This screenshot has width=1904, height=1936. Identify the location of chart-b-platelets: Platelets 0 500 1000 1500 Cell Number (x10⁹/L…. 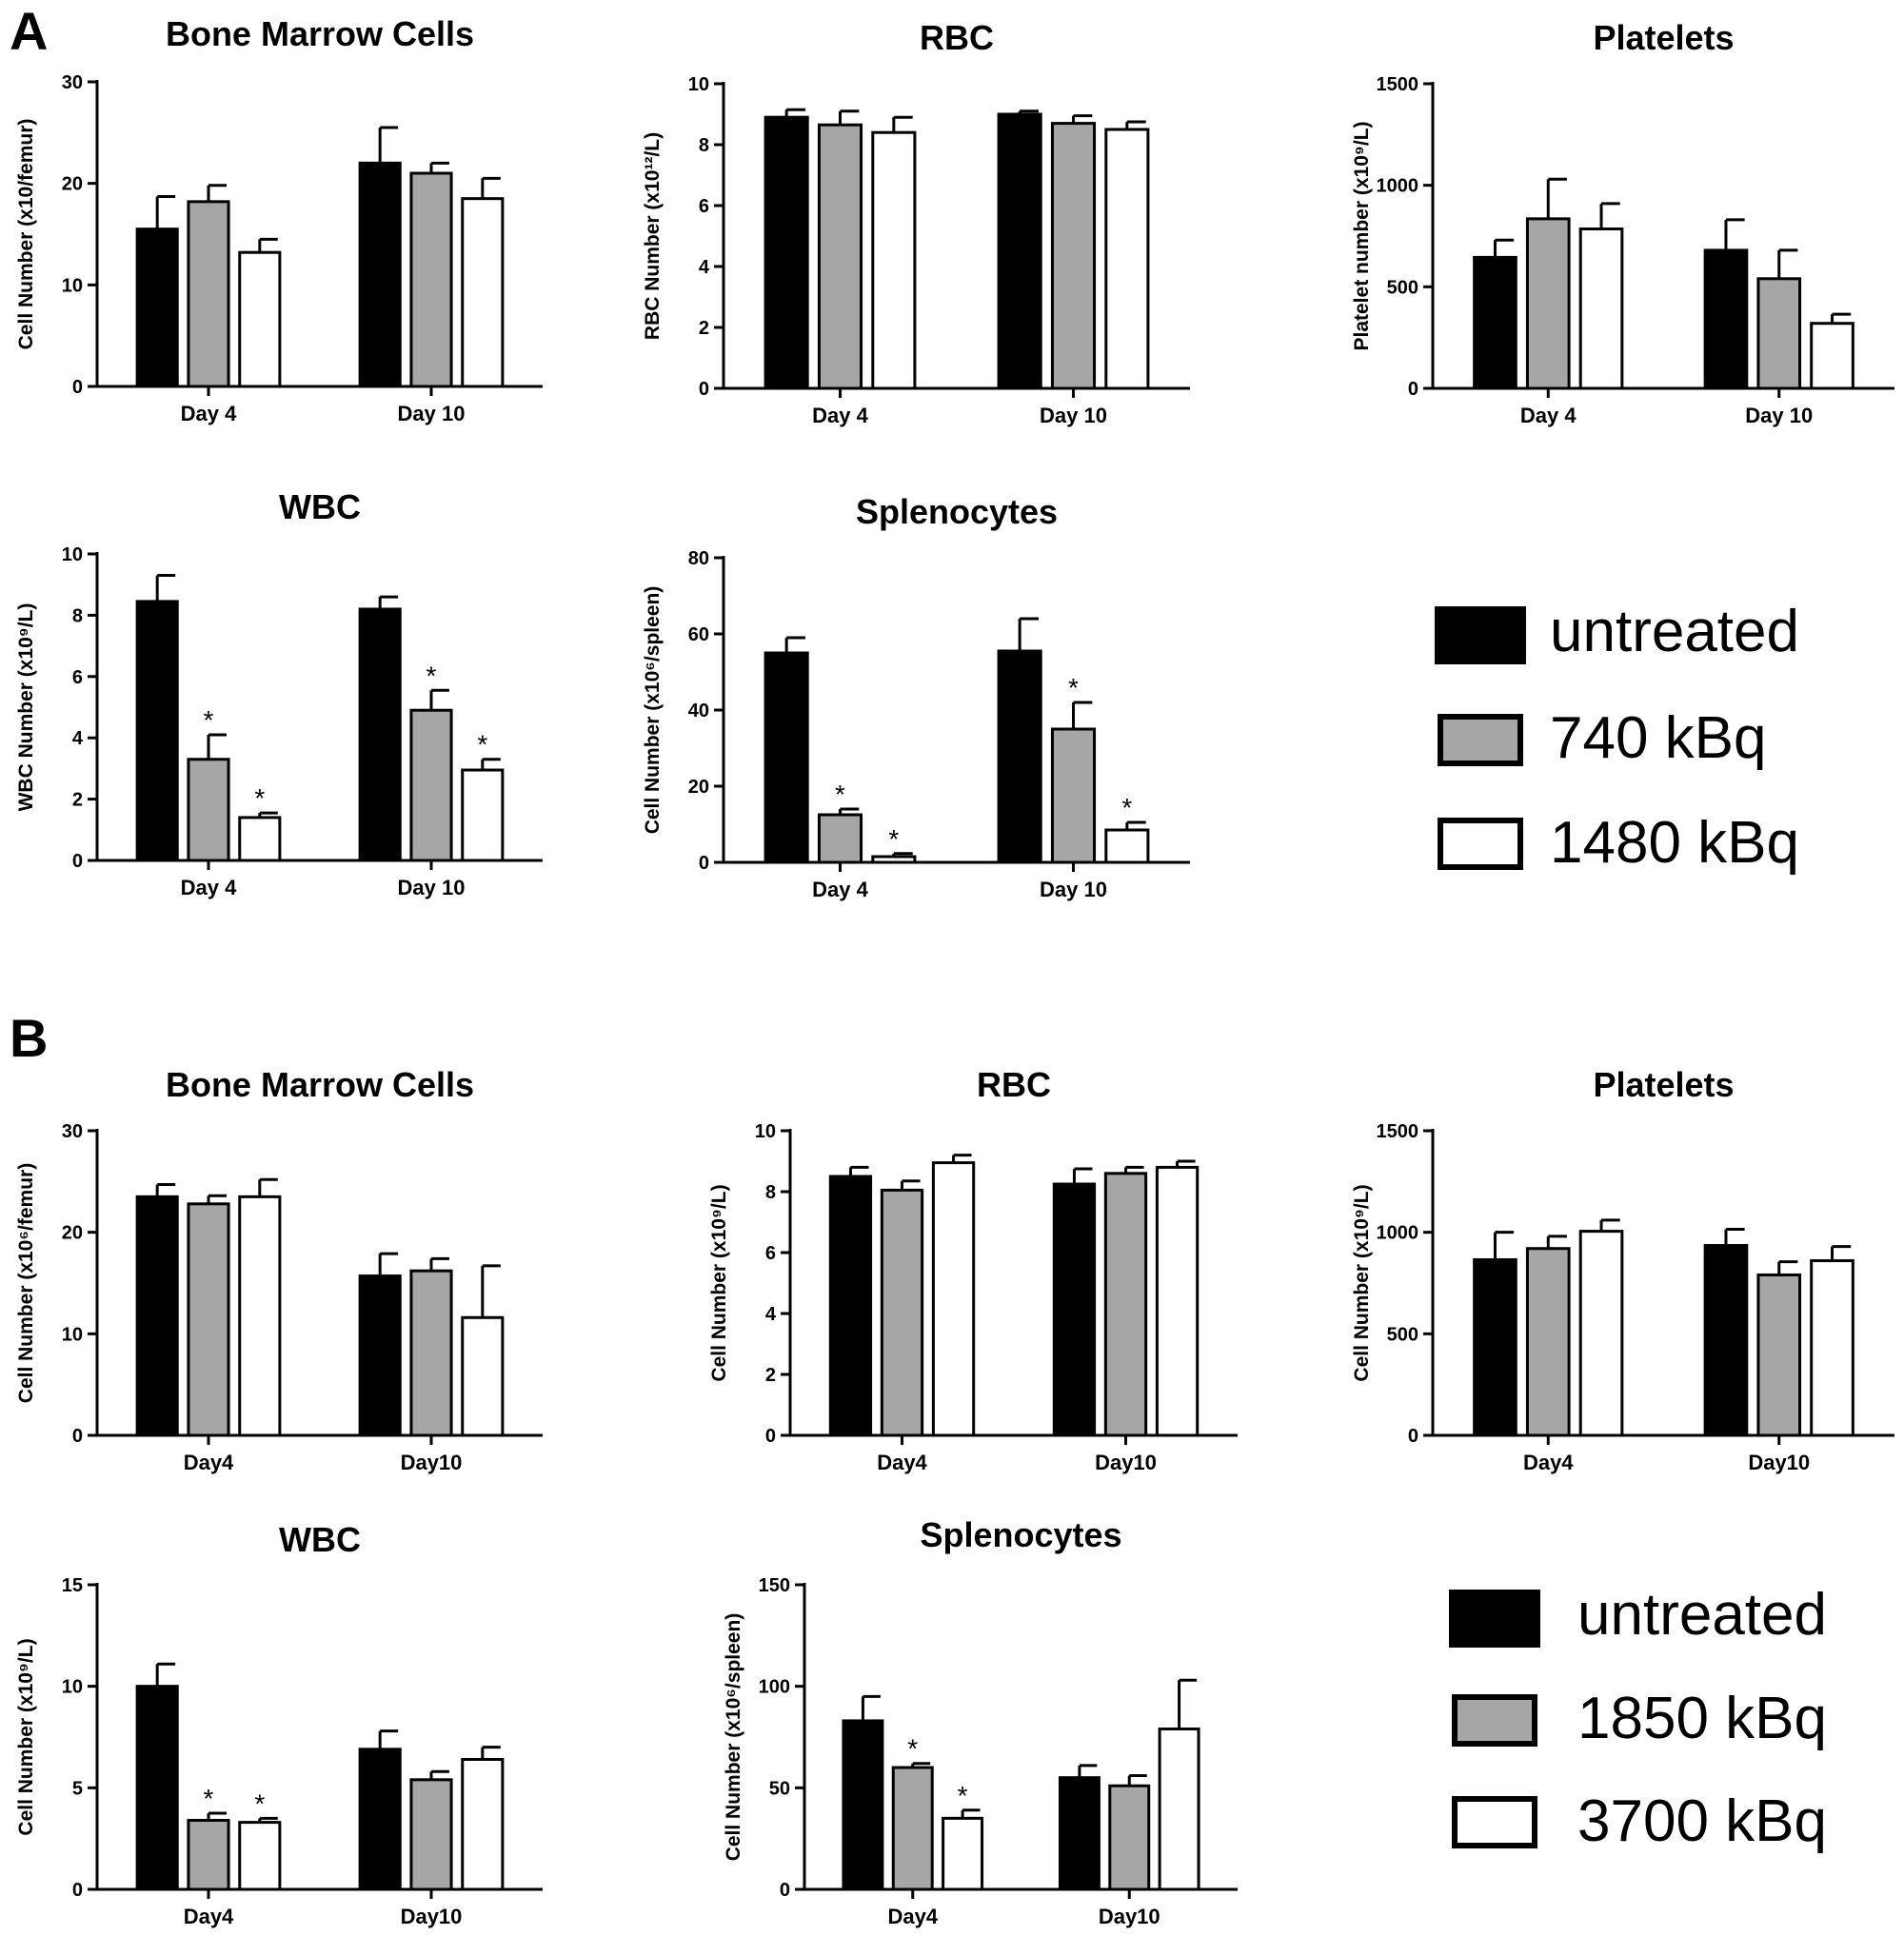
(1622, 1269).